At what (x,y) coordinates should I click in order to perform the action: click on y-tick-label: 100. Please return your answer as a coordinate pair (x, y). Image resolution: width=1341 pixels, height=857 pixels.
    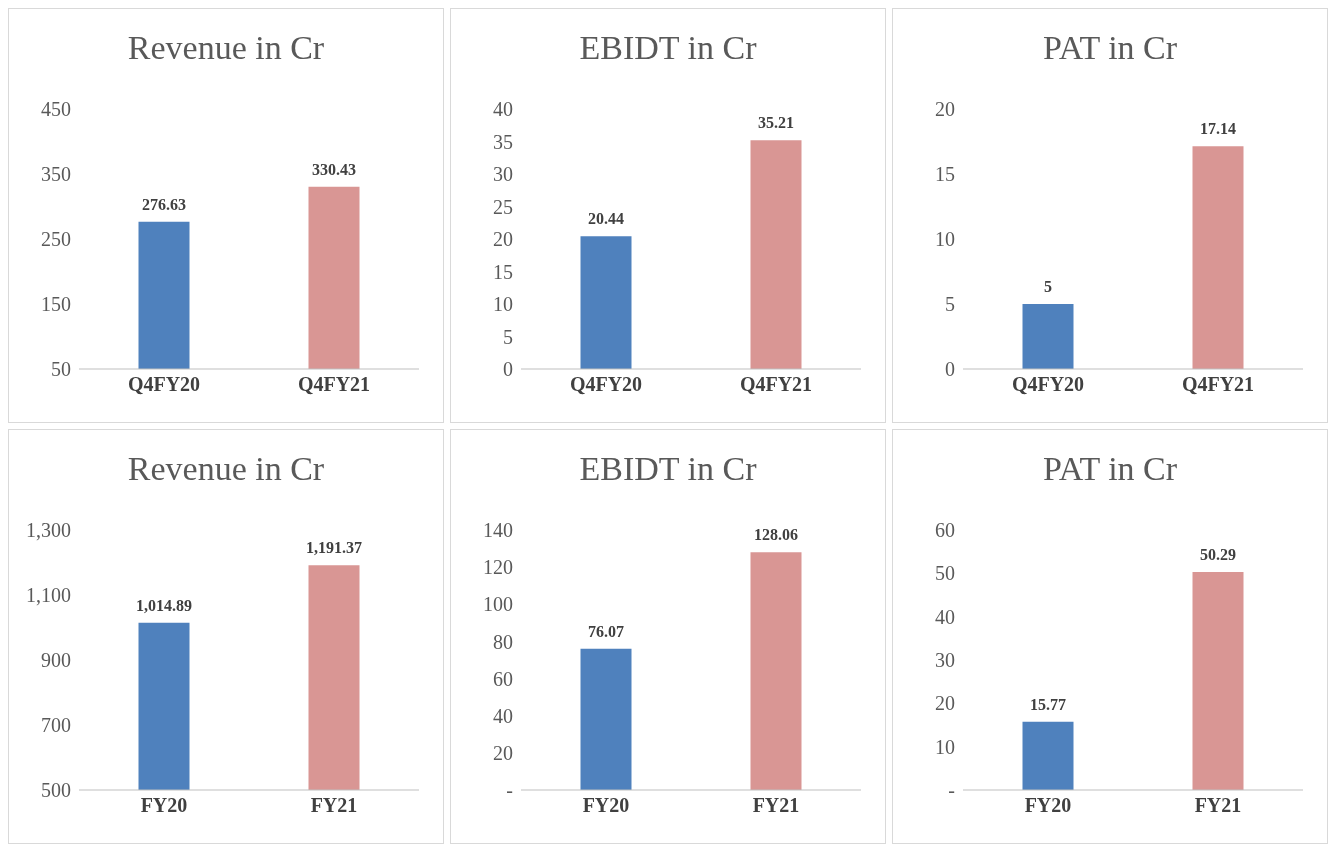
    Looking at the image, I should click on (498, 604).